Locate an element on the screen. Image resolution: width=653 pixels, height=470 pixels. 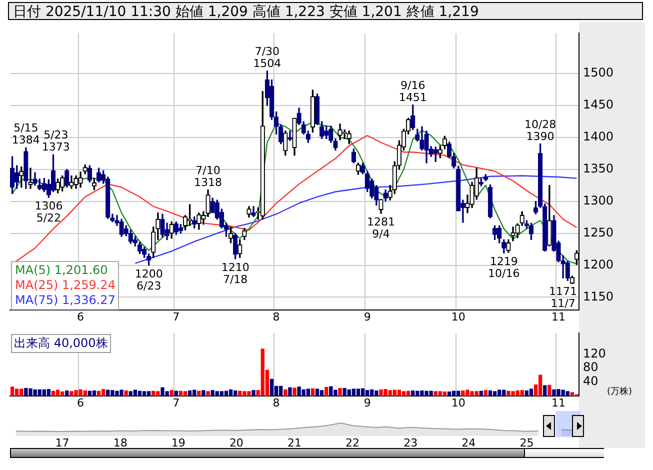
y-axis-title: (万株) is located at coordinates (619, 392).